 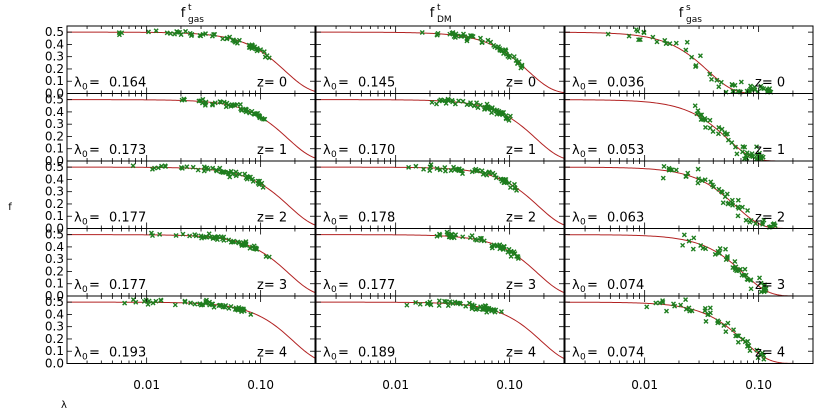 What do you see at coordinates (440, 262) in the screenshot?
I see `panel-r3-c1: λ 0 = 0.177 z= 3` at bounding box center [440, 262].